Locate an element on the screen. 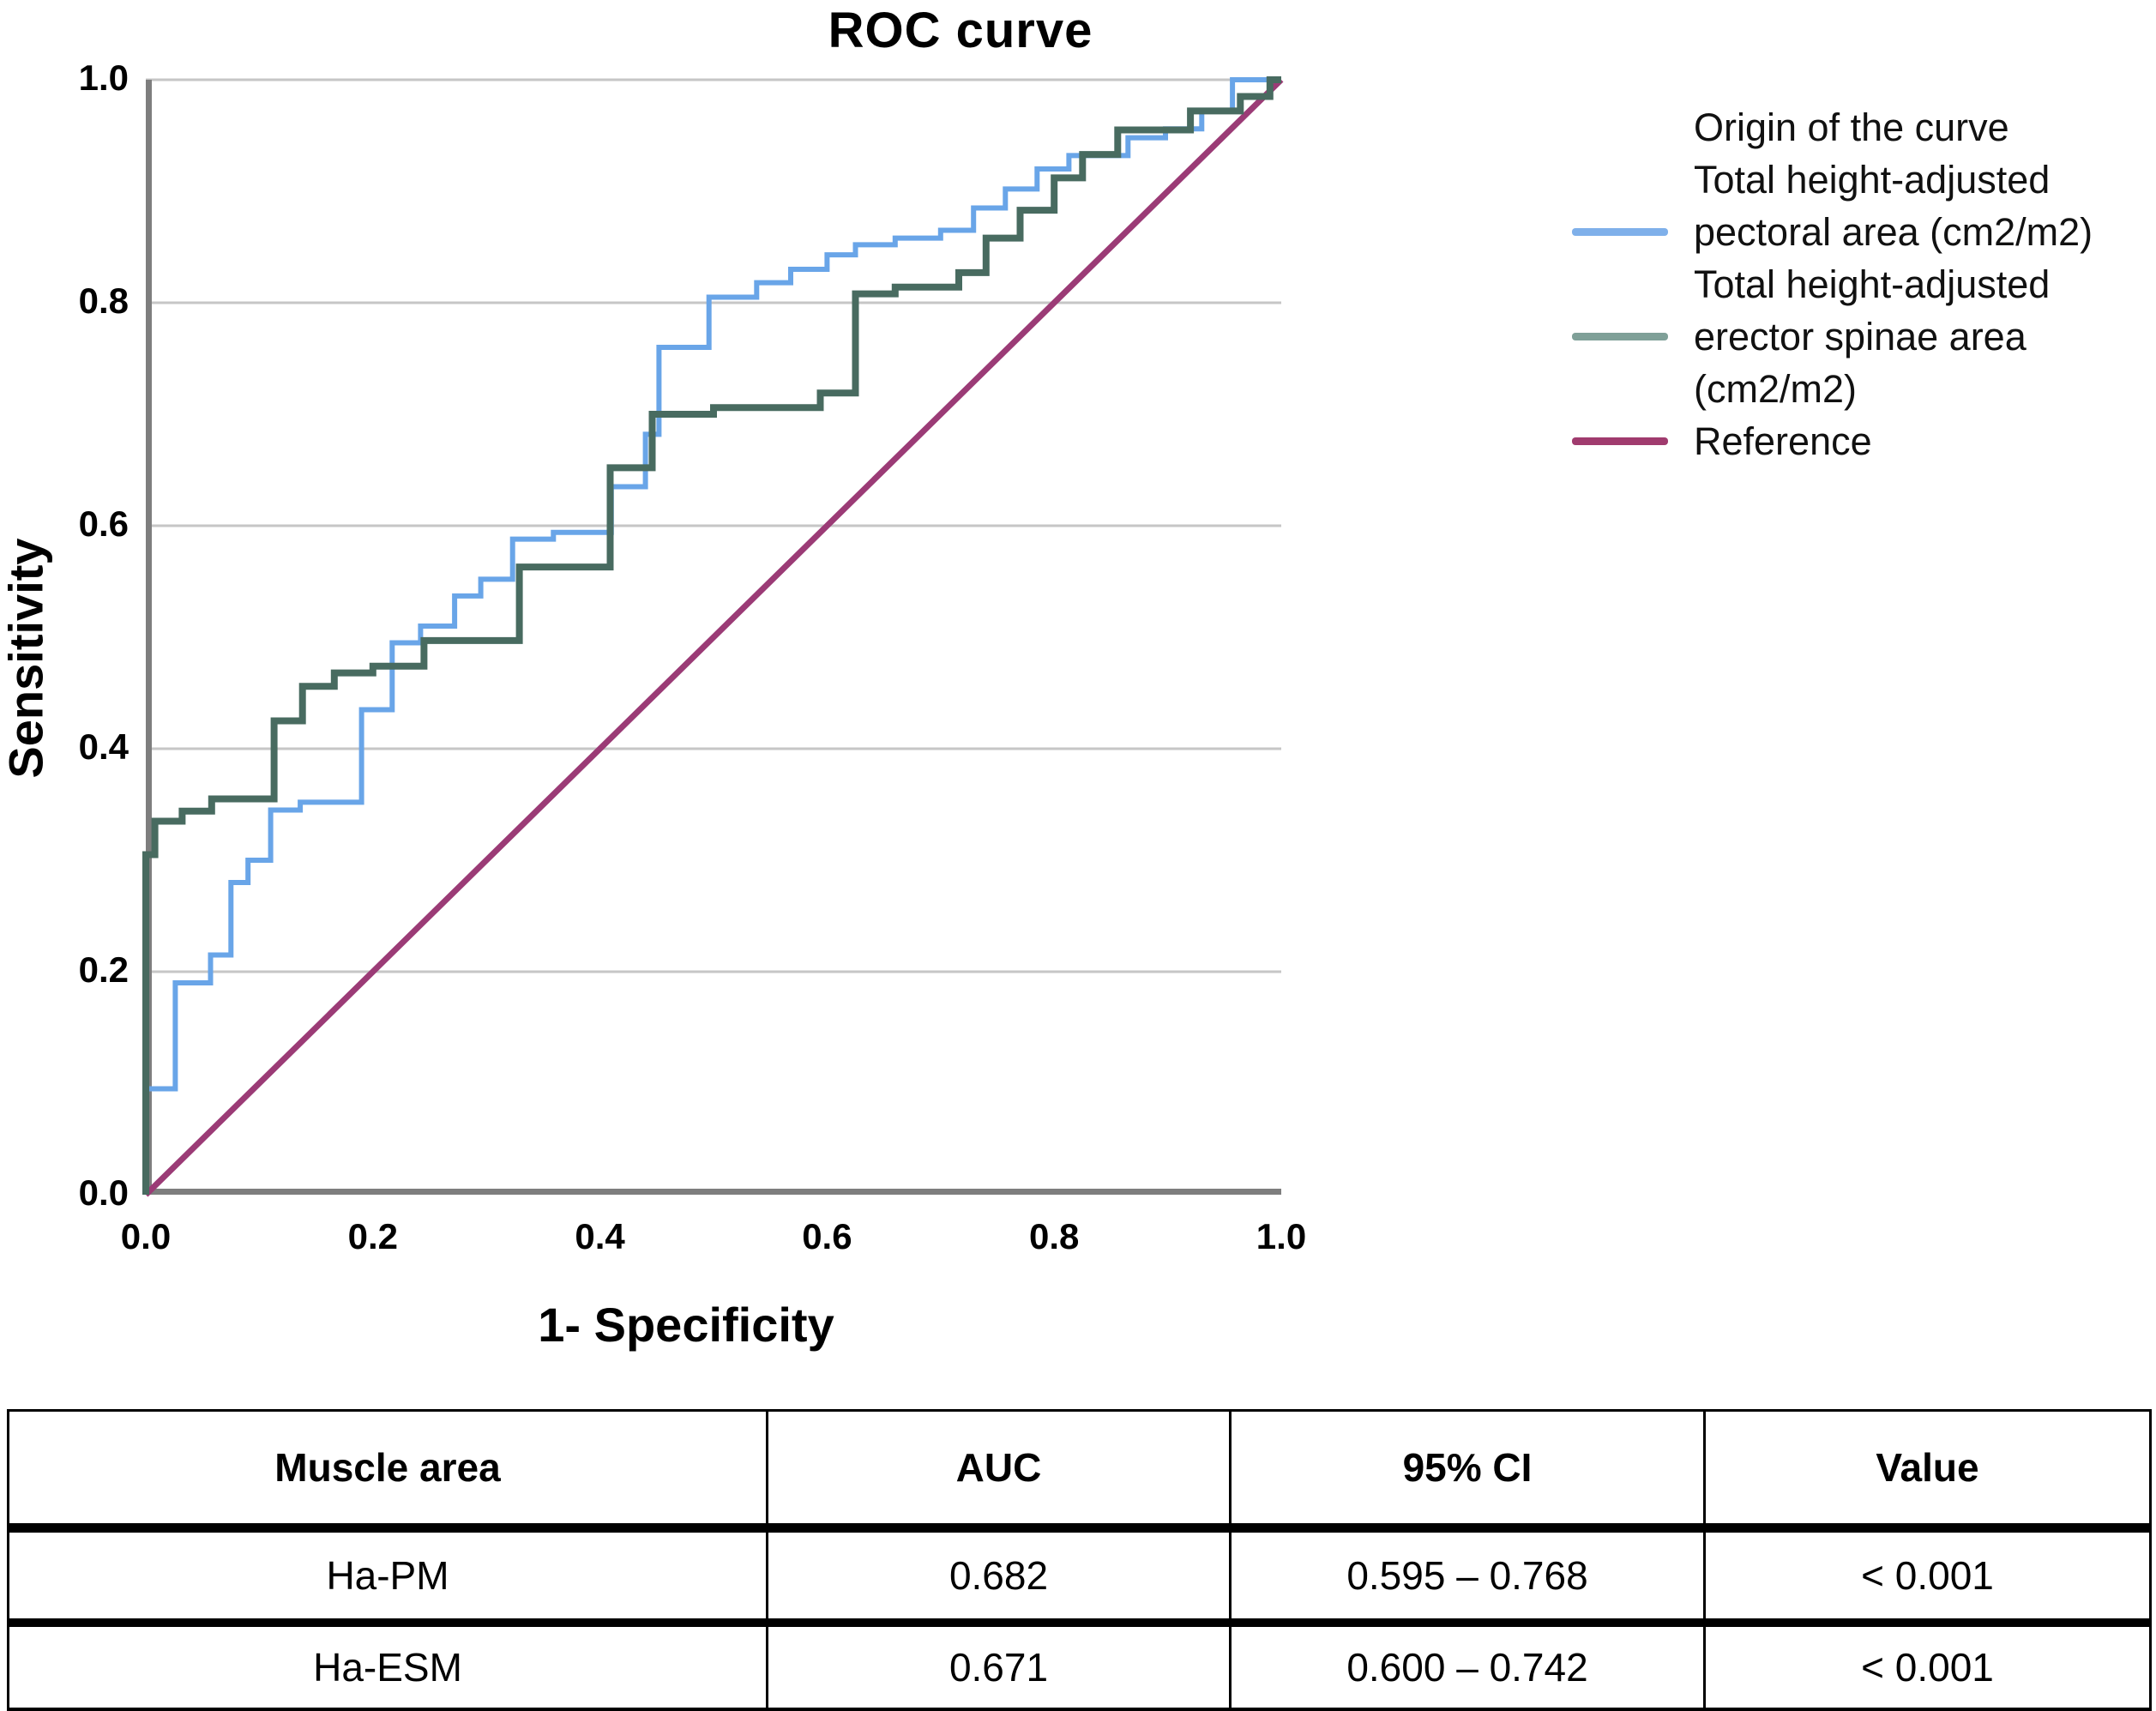 The height and width of the screenshot is (1711, 2156). y-tick-label: 0.8 is located at coordinates (103, 300).